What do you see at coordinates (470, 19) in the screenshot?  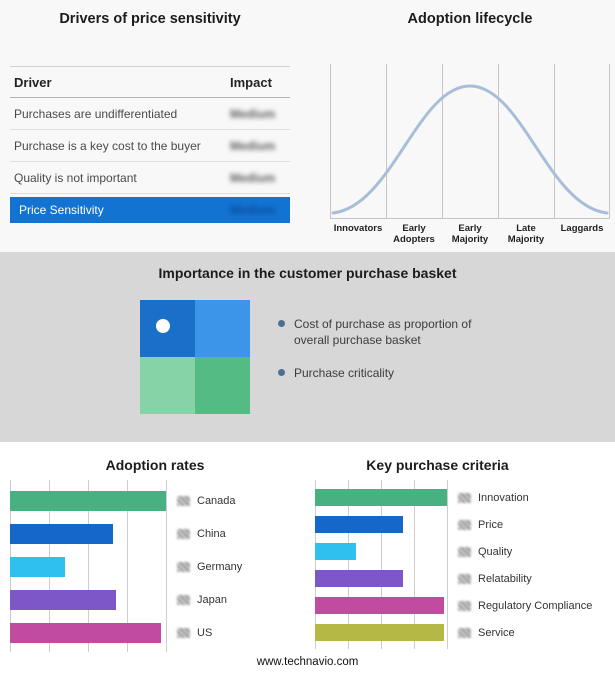 I see `lifecycle-panel-title: Adoption lifecycle` at bounding box center [470, 19].